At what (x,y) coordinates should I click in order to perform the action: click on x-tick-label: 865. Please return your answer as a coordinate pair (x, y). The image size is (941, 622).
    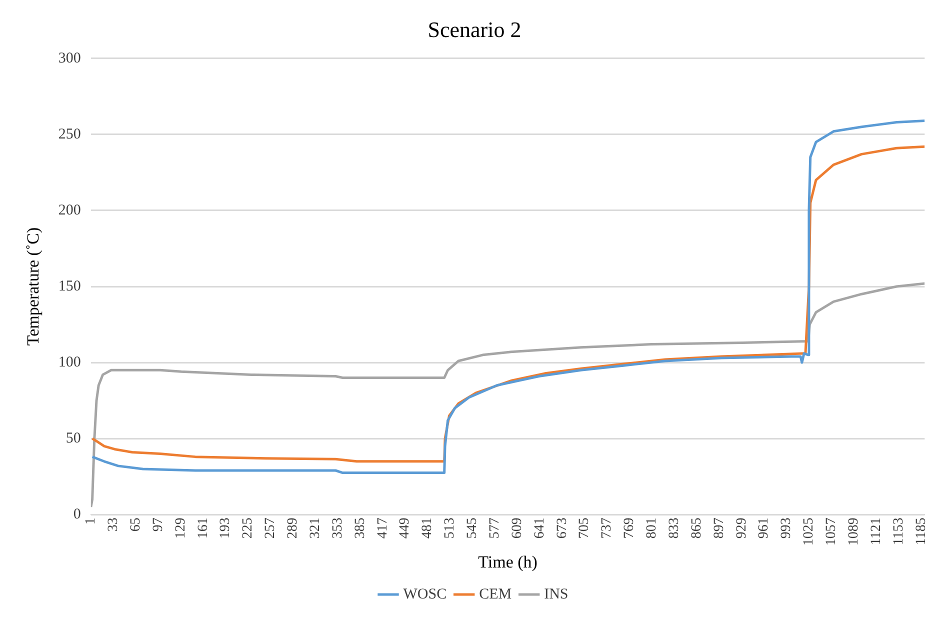
    Looking at the image, I should click on (696, 528).